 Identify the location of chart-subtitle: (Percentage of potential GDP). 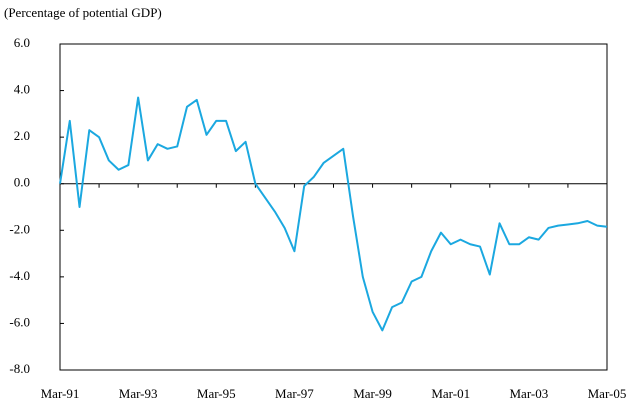
(83, 12).